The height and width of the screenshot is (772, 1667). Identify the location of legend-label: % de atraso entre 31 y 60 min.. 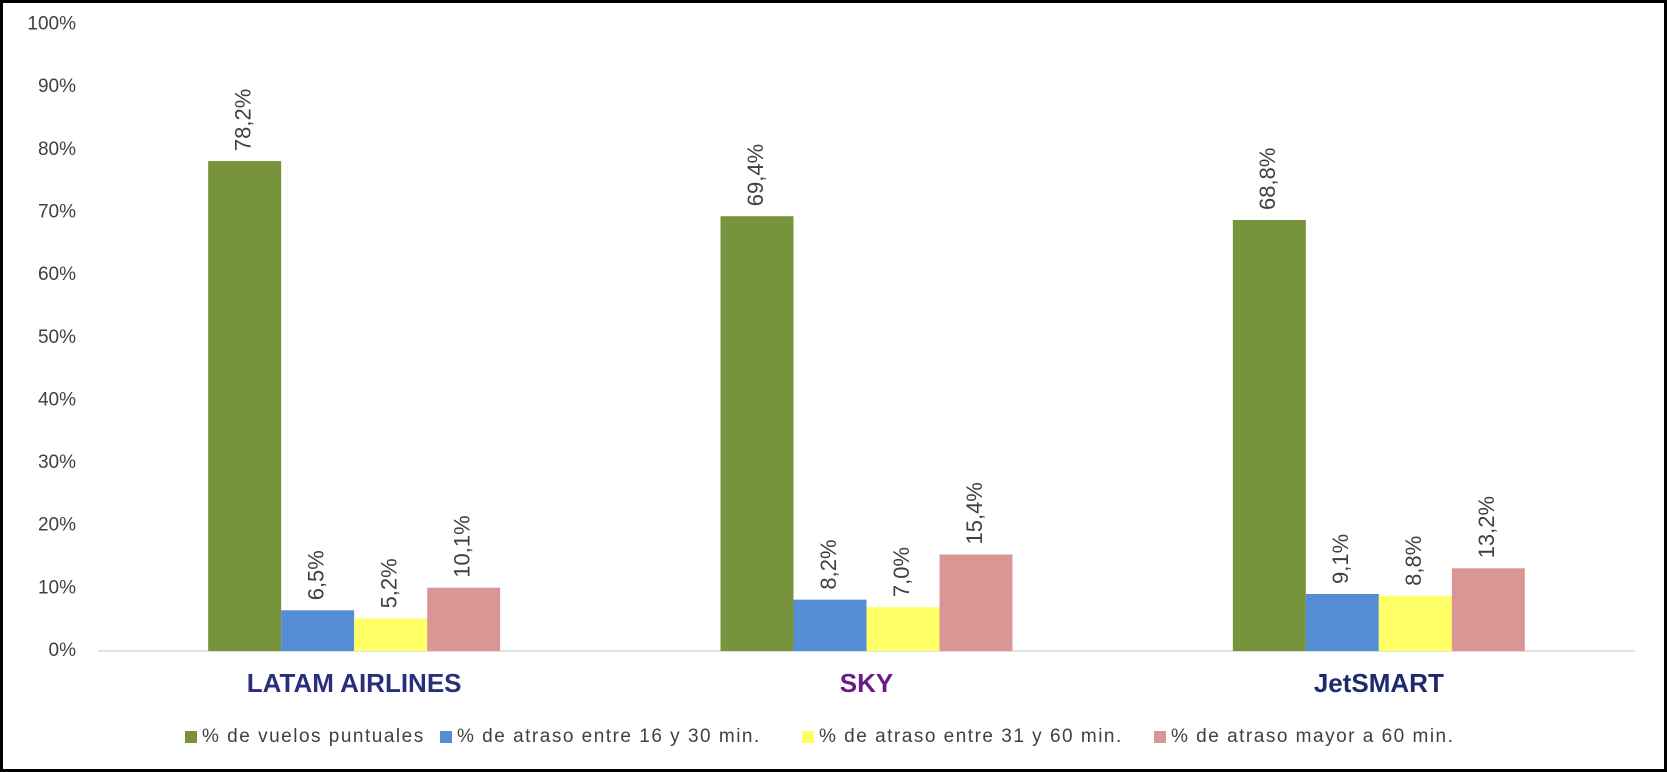
(971, 736).